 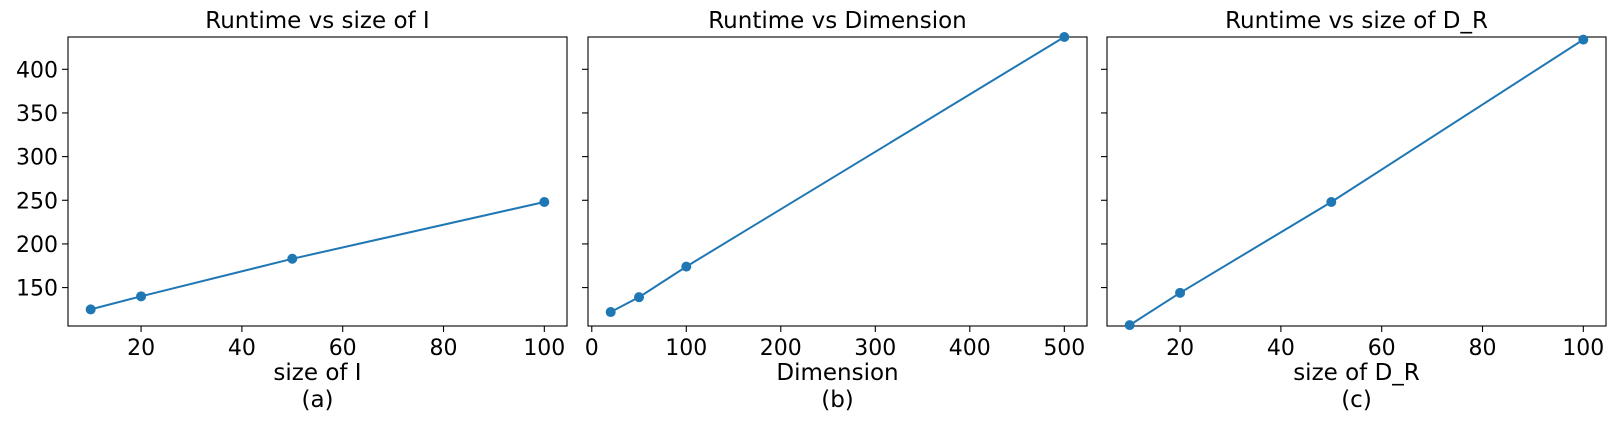 What do you see at coordinates (1064, 348) in the screenshot?
I see `x-tick-label: 500` at bounding box center [1064, 348].